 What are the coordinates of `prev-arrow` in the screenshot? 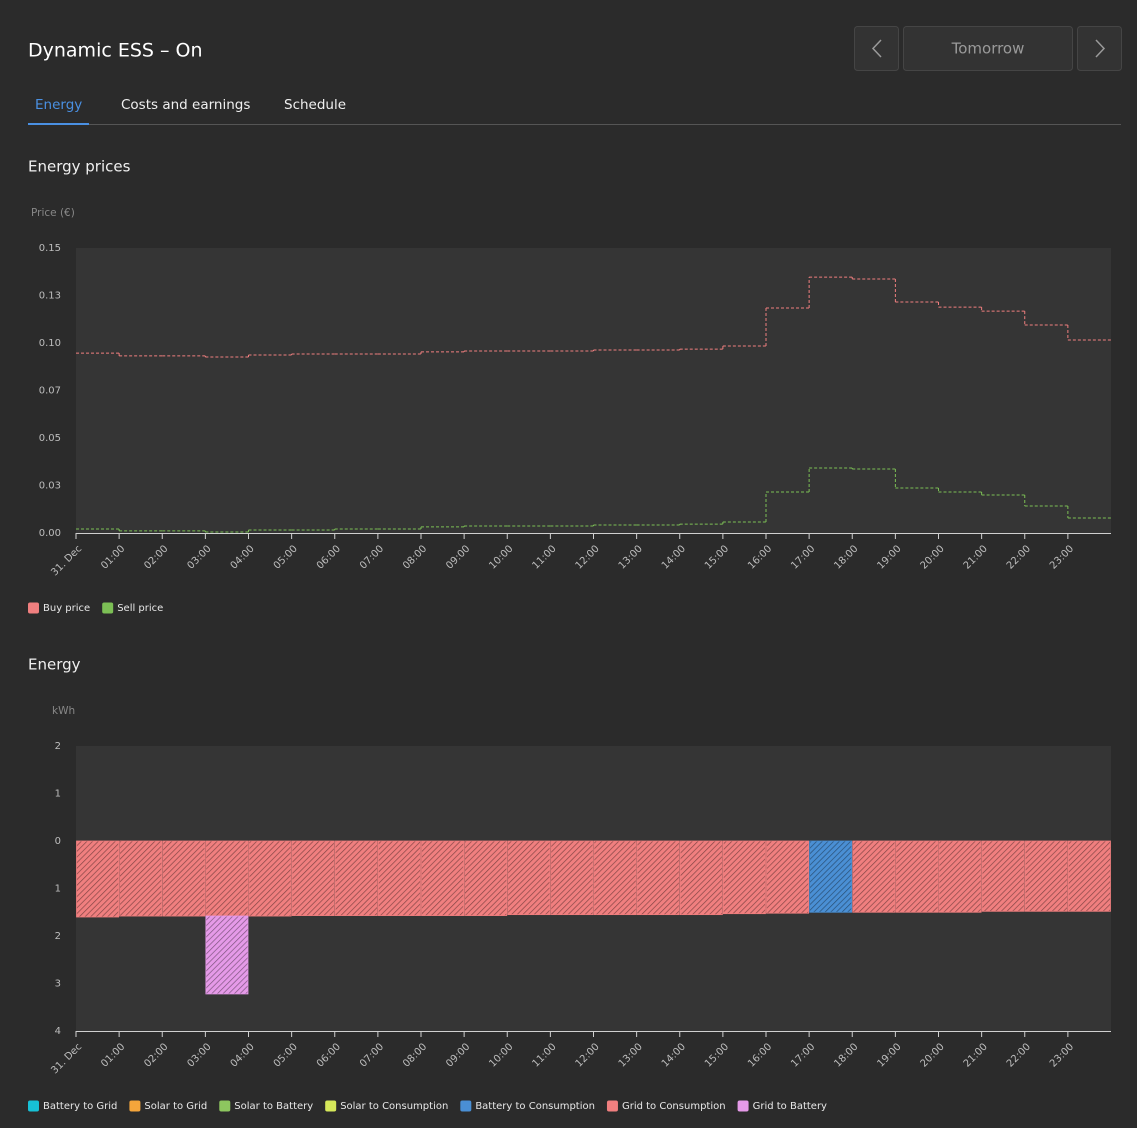 It's located at (876, 48).